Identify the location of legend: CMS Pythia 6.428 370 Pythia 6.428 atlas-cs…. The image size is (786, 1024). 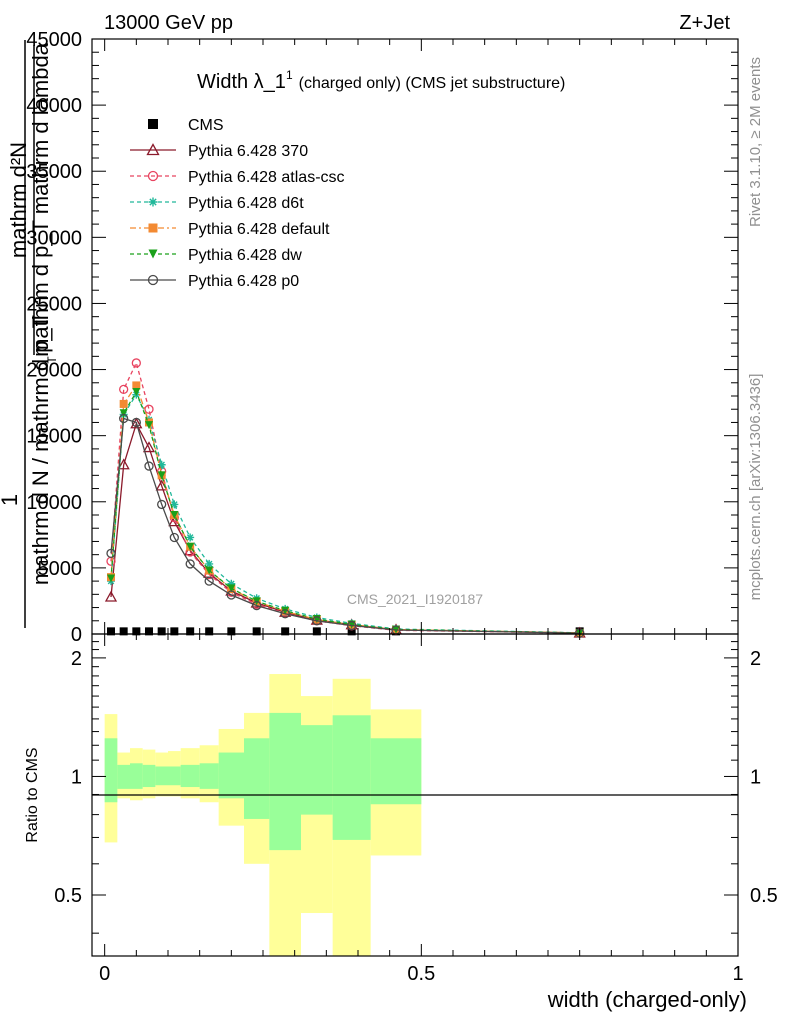
(237, 203).